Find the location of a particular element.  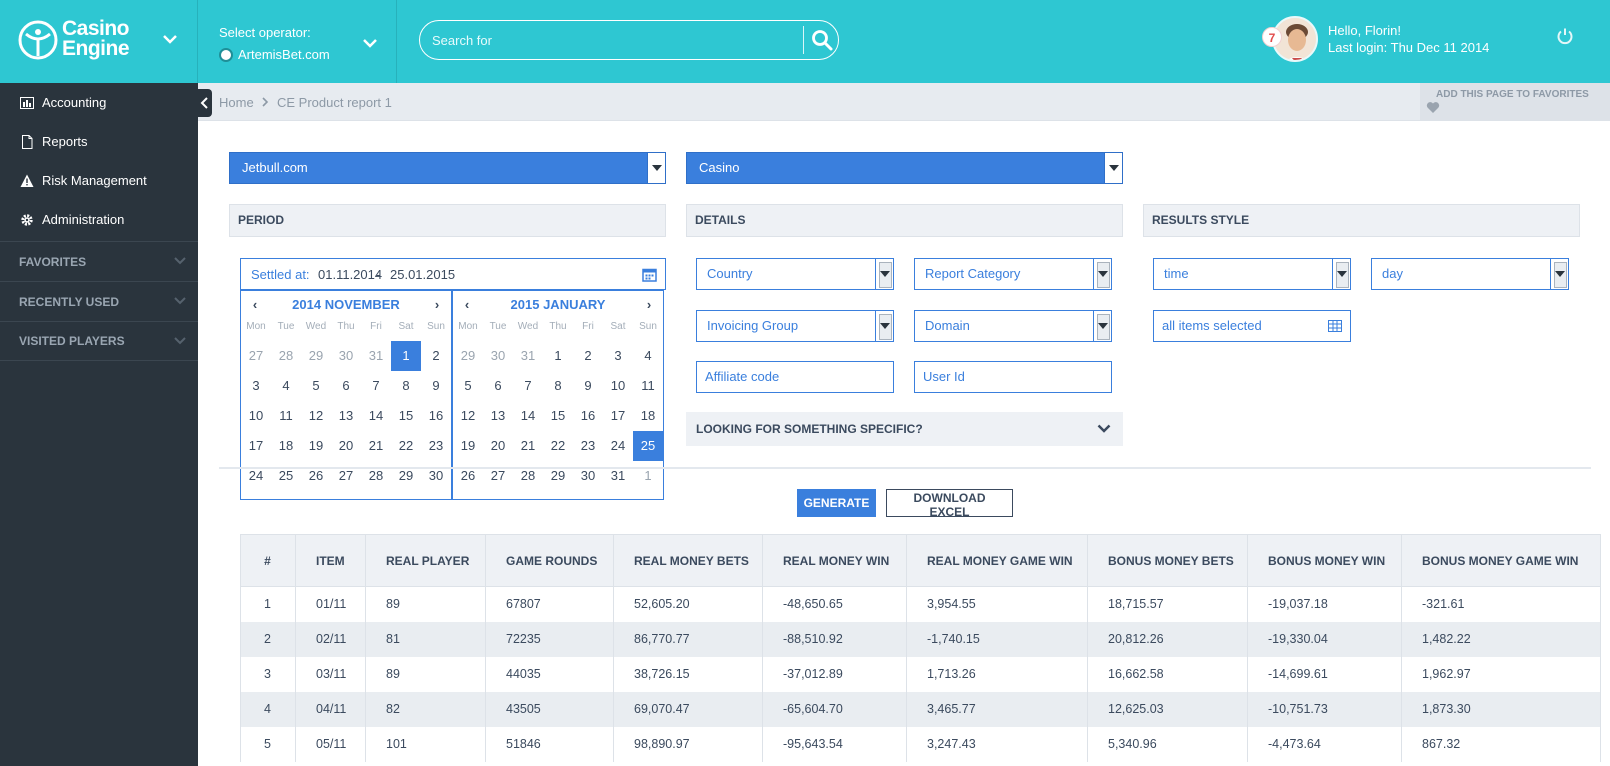

breadcrumb-home: Home is located at coordinates (236, 102).